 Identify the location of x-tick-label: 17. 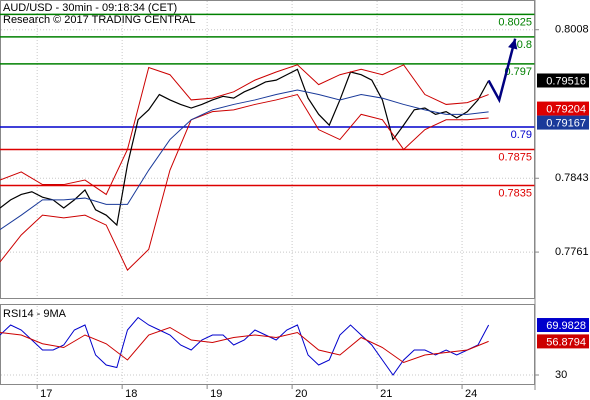
(46, 394).